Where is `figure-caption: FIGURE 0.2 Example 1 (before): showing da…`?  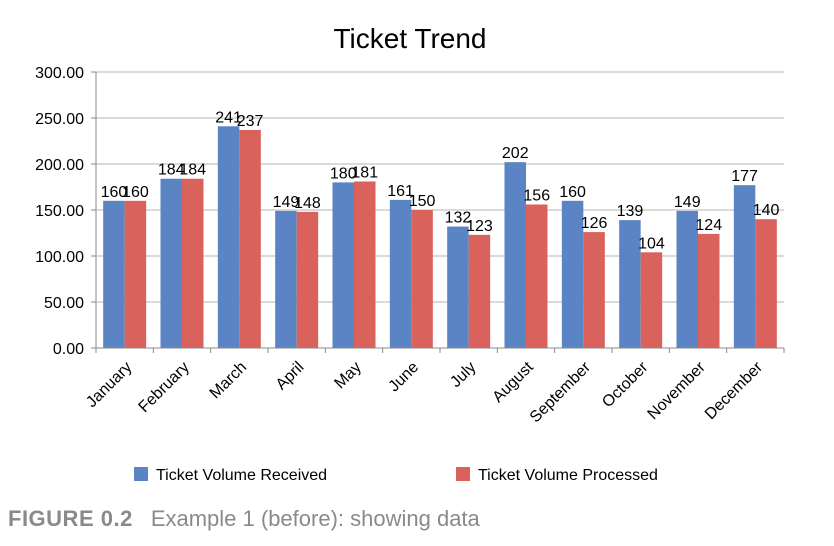 figure-caption: FIGURE 0.2 Example 1 (before): showing da… is located at coordinates (244, 519).